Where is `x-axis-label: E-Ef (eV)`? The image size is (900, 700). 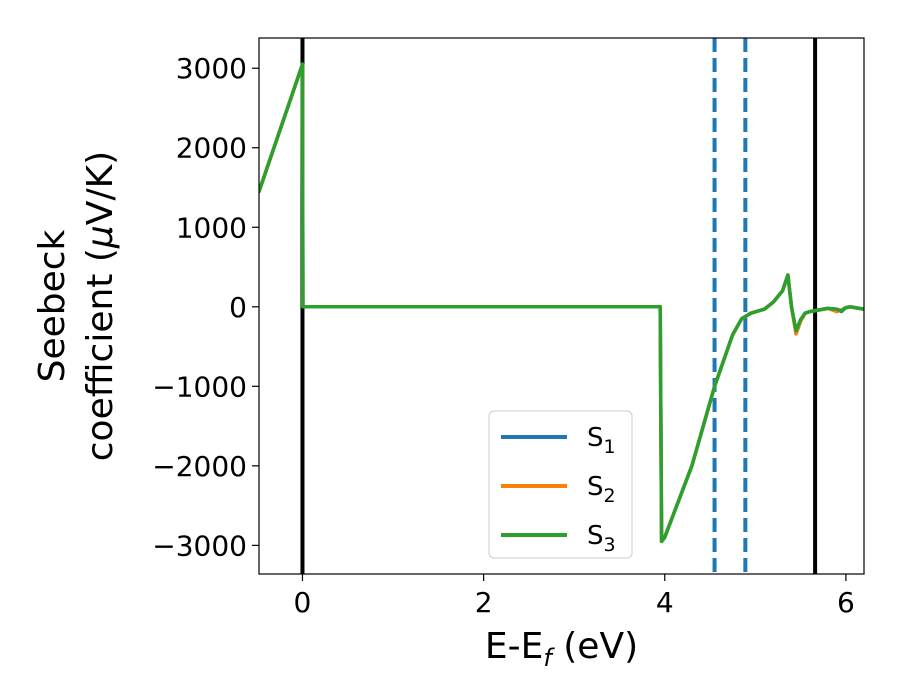
x-axis-label: E-Ef (eV) is located at coordinates (561, 649).